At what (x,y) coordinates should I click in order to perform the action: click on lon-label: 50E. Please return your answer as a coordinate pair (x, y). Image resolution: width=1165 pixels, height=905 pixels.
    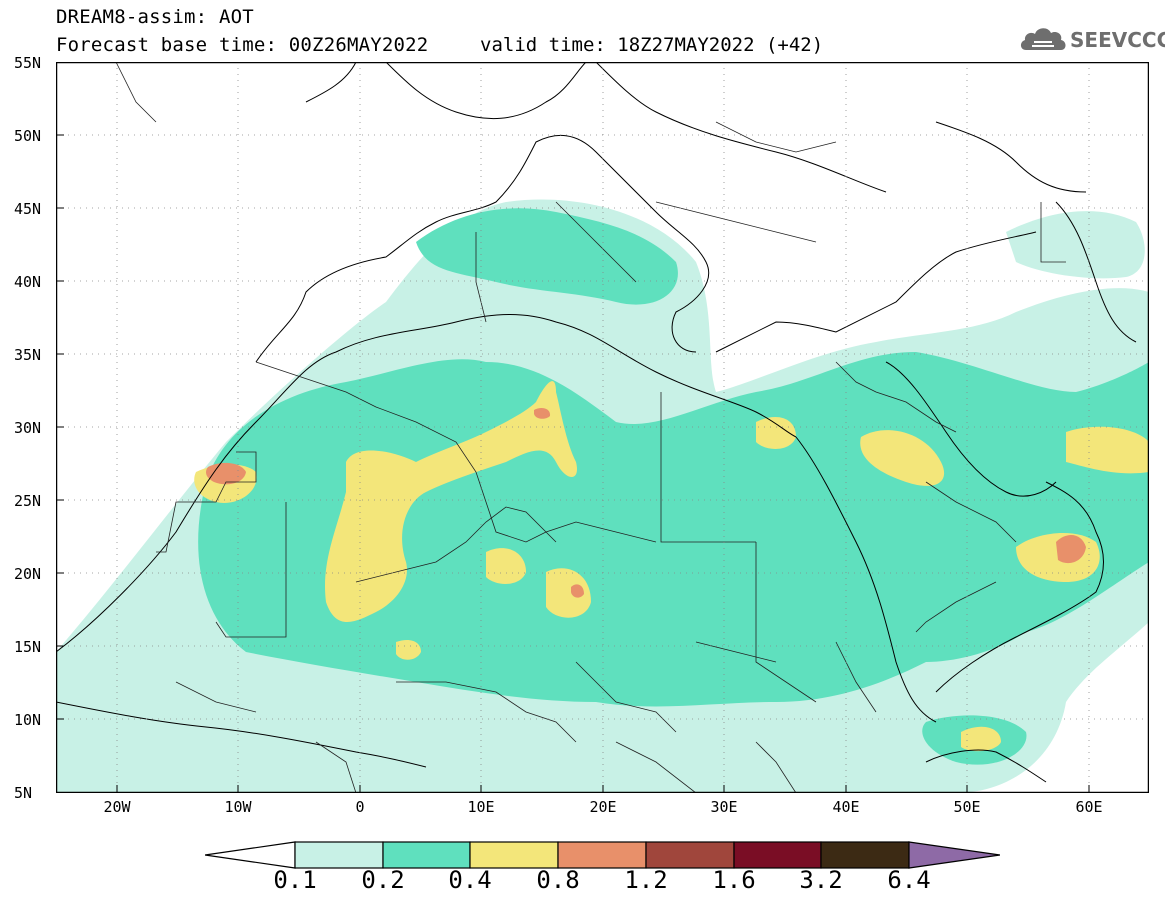
    Looking at the image, I should click on (967, 807).